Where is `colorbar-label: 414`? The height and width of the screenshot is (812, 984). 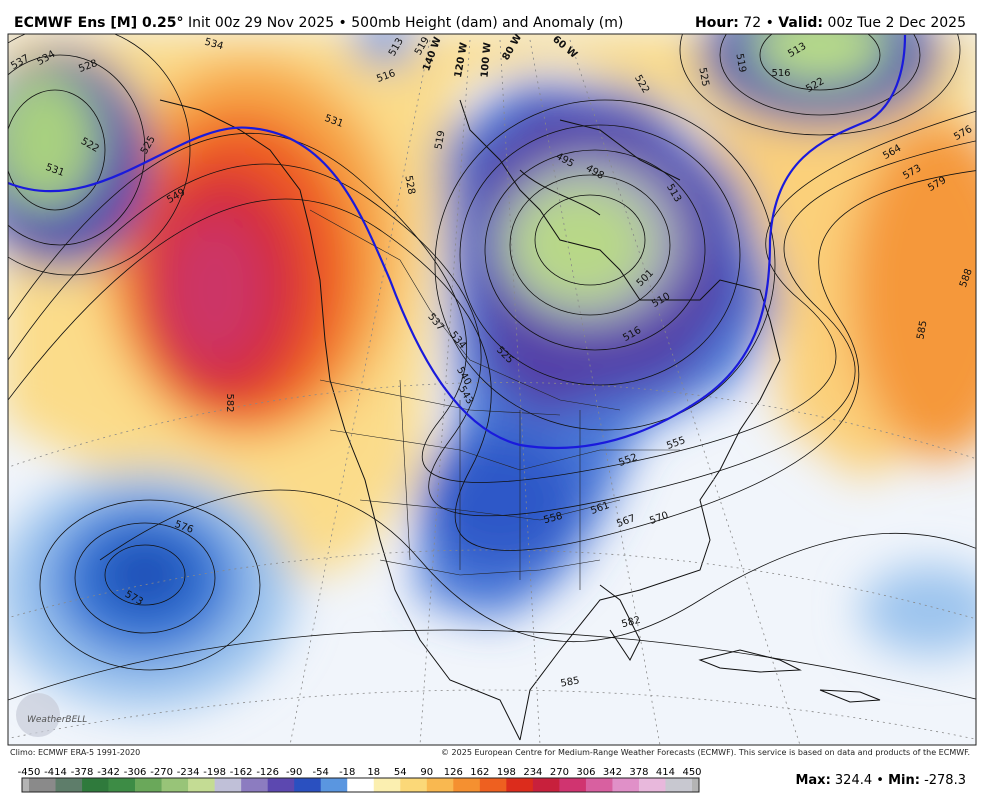 colorbar-label: 414 is located at coordinates (665, 772).